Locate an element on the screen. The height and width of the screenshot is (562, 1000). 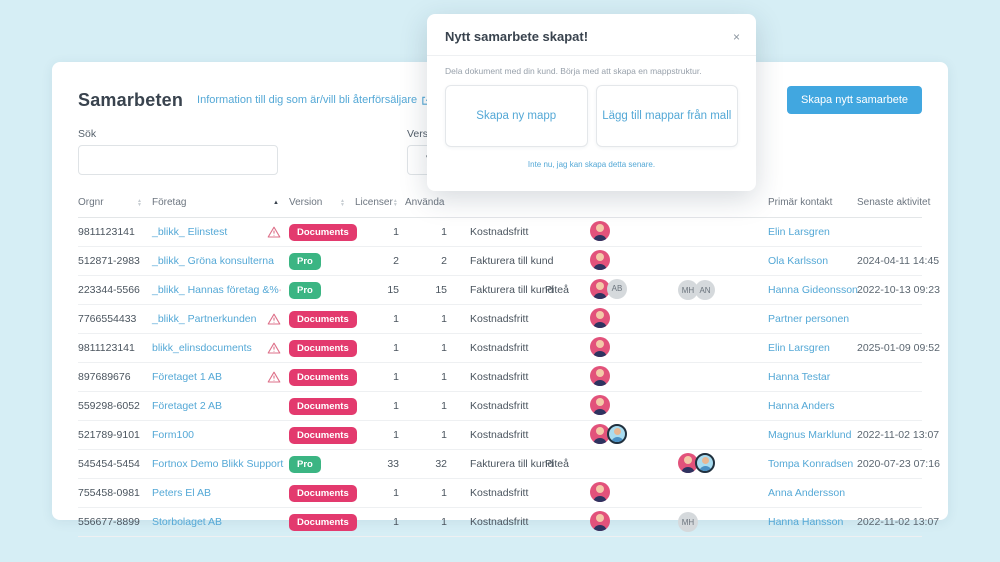
avatar-group: MH is located at coordinates (688, 522).